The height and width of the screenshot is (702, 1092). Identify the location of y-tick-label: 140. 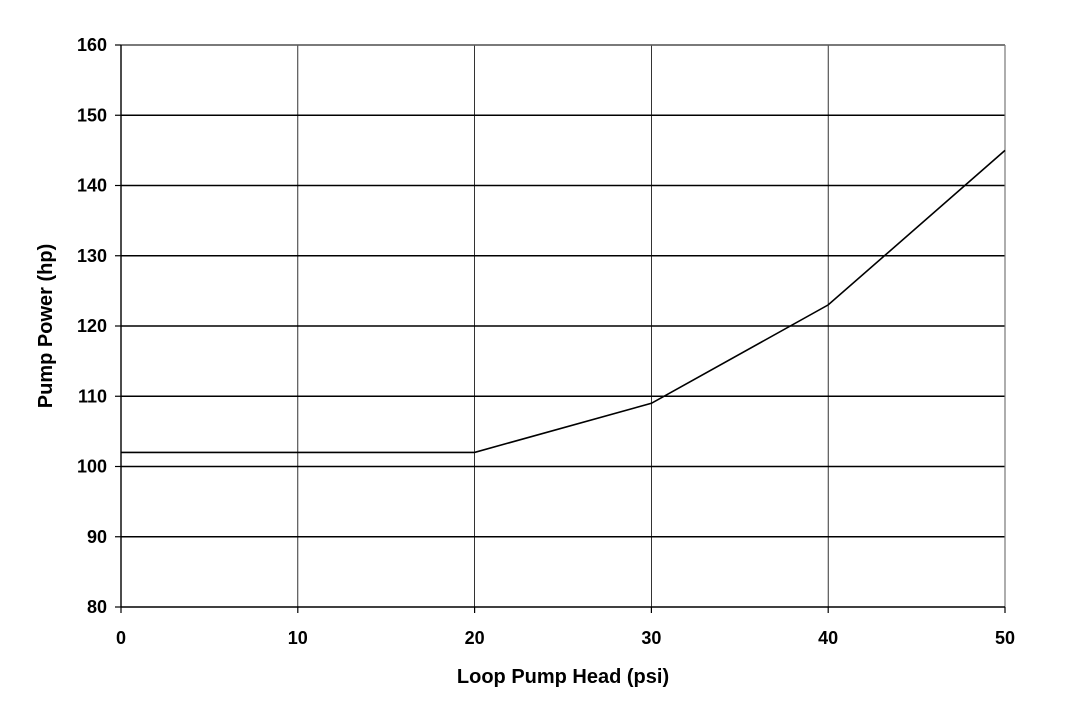
(92, 186).